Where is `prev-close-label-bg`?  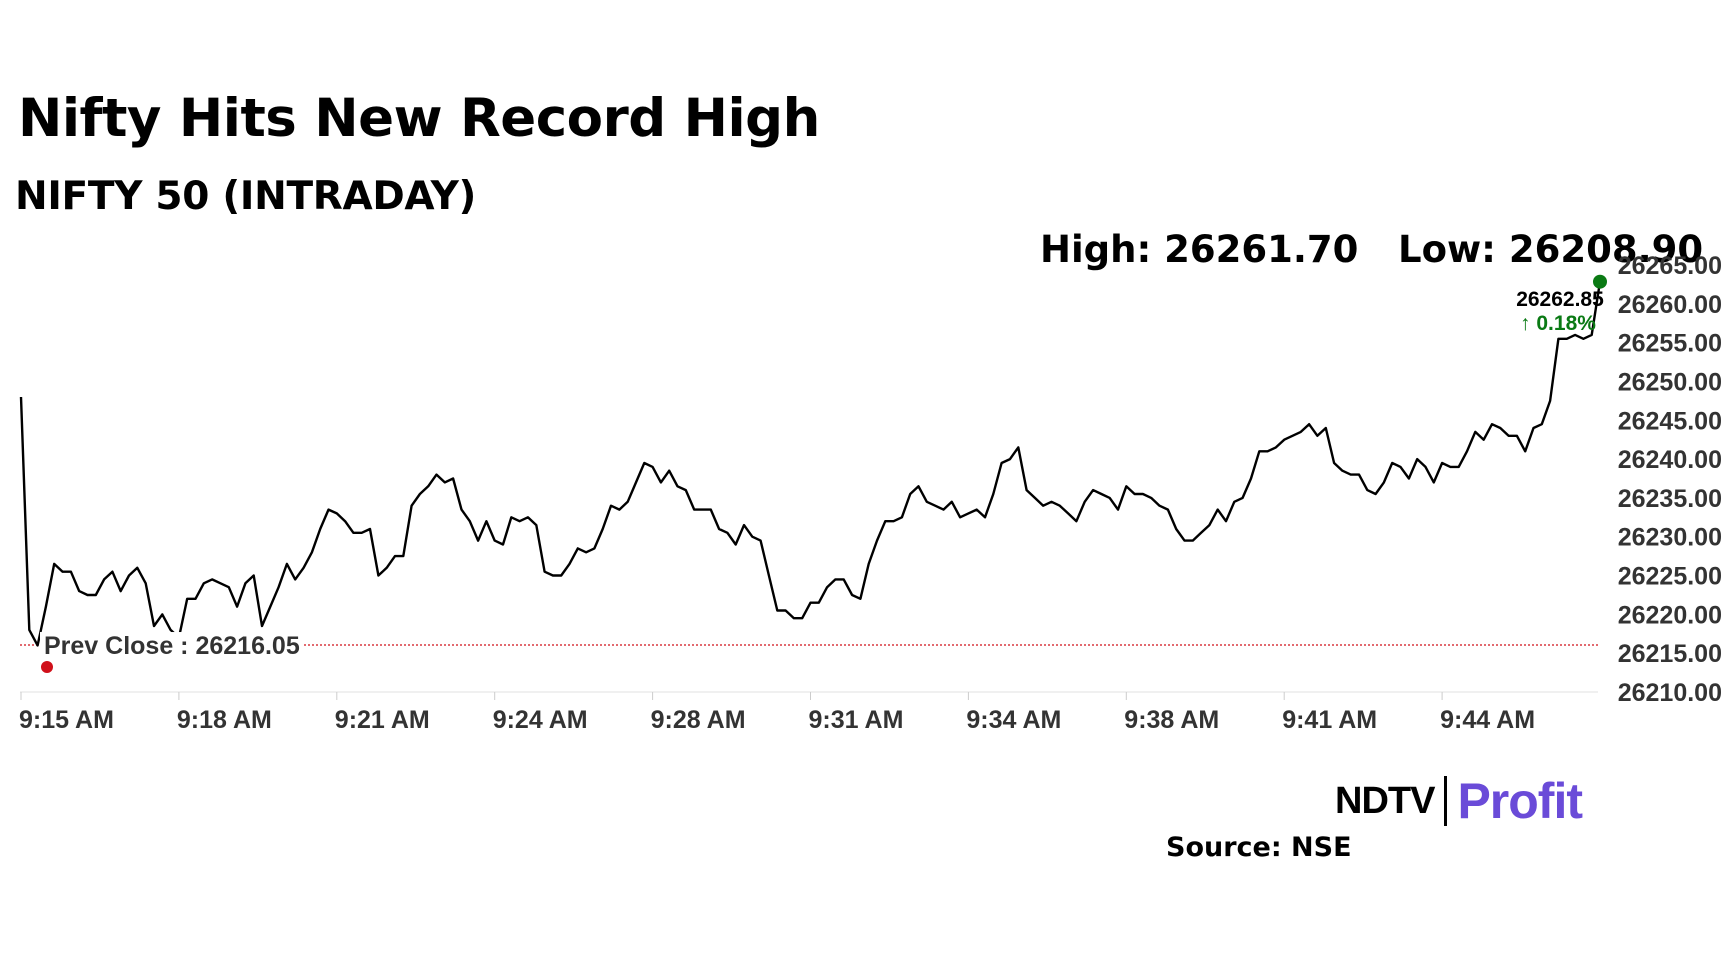
prev-close-label-bg is located at coordinates (172, 646).